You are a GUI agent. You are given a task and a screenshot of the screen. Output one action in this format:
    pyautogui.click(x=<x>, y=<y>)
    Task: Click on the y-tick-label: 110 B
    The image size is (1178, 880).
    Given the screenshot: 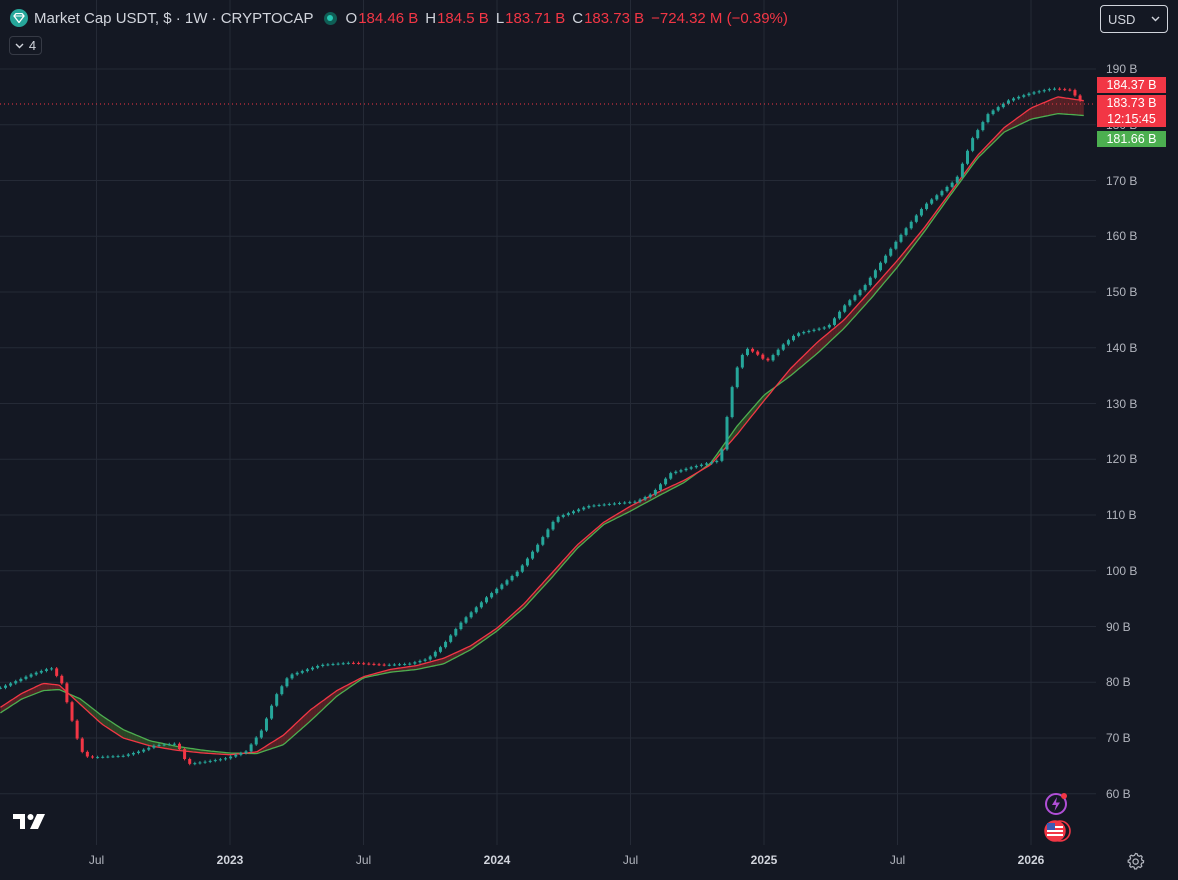 What is the action you would take?
    pyautogui.click(x=1121, y=515)
    